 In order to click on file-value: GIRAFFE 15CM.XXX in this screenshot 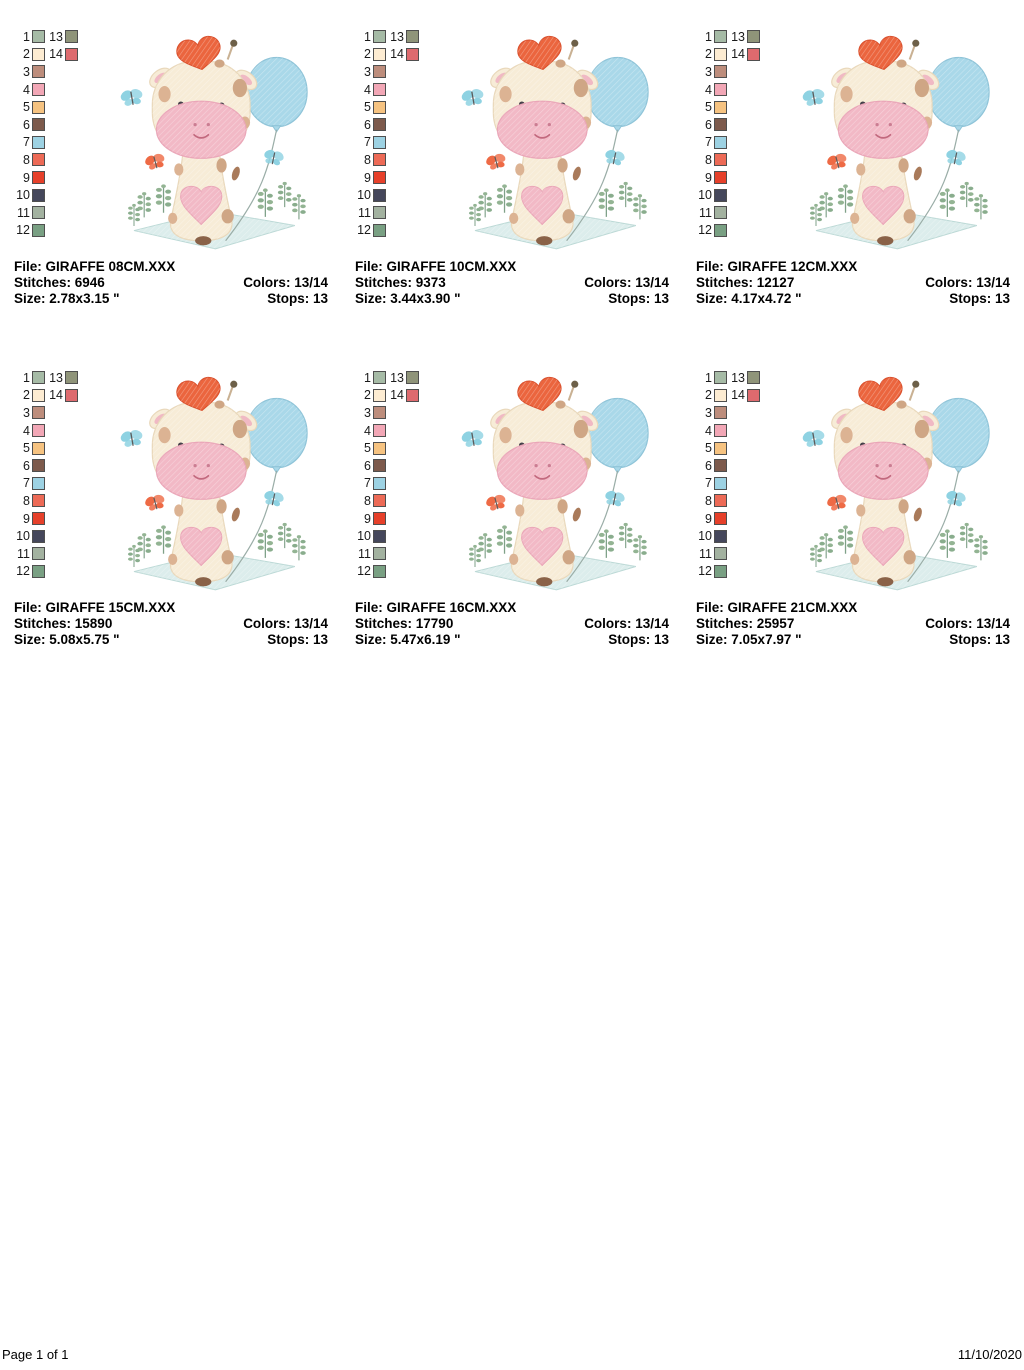, I will do `click(110, 607)`.